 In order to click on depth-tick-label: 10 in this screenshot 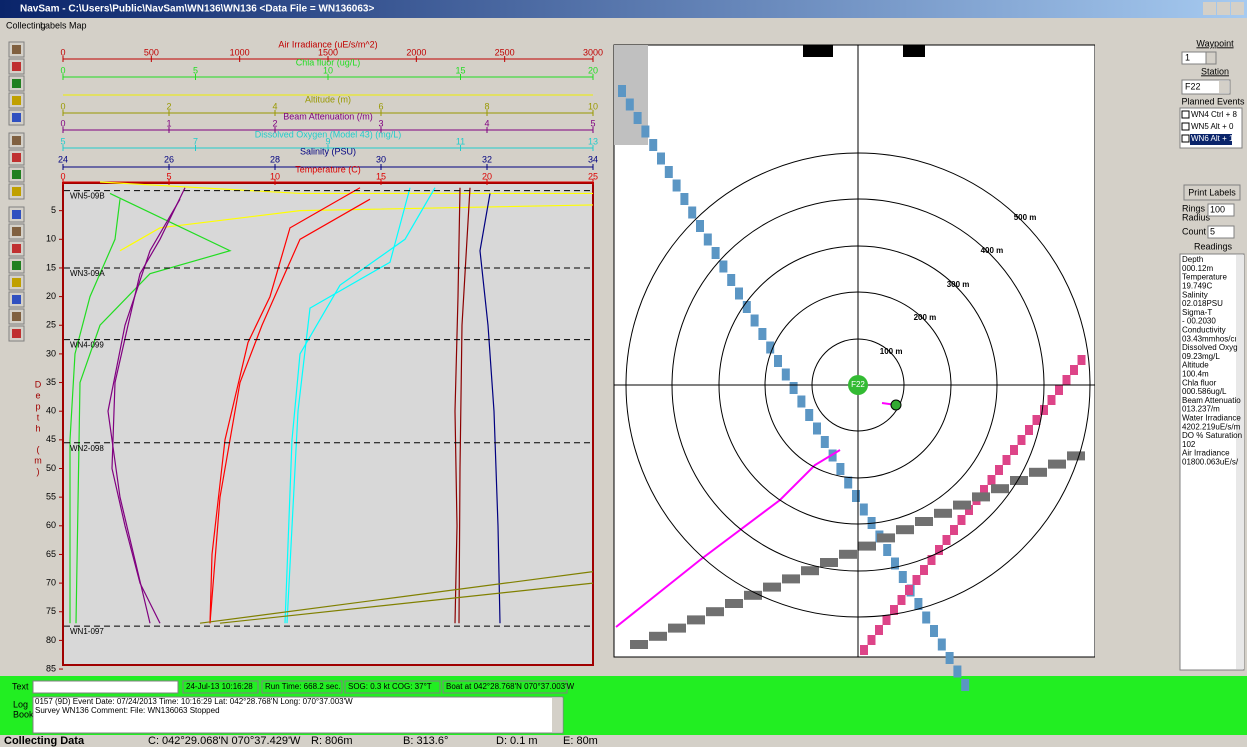, I will do `click(51, 239)`.